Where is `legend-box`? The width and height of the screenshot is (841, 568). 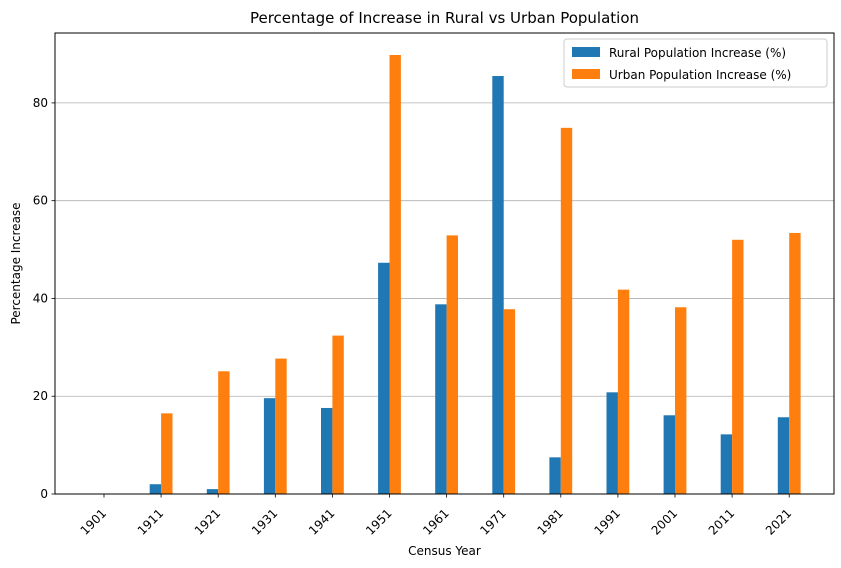
legend-box is located at coordinates (695, 63).